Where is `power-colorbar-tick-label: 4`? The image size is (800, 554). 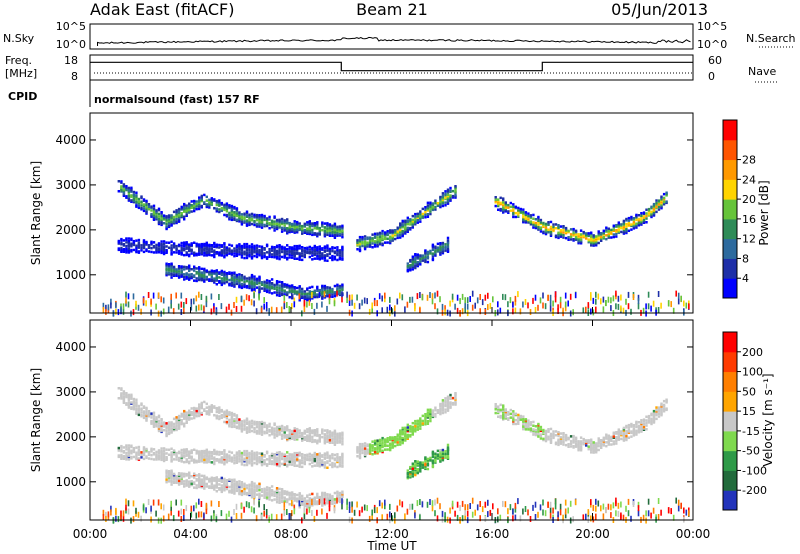 power-colorbar-tick-label: 4 is located at coordinates (745, 278).